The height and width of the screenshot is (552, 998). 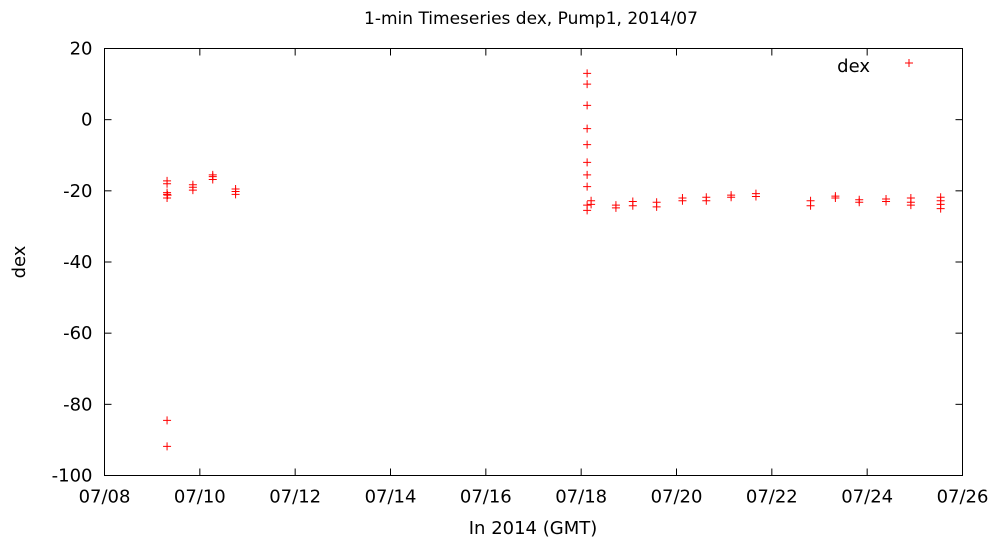 What do you see at coordinates (531, 19) in the screenshot?
I see `chart-title: 1-min Timeseries dex, Pump1, 2014/07` at bounding box center [531, 19].